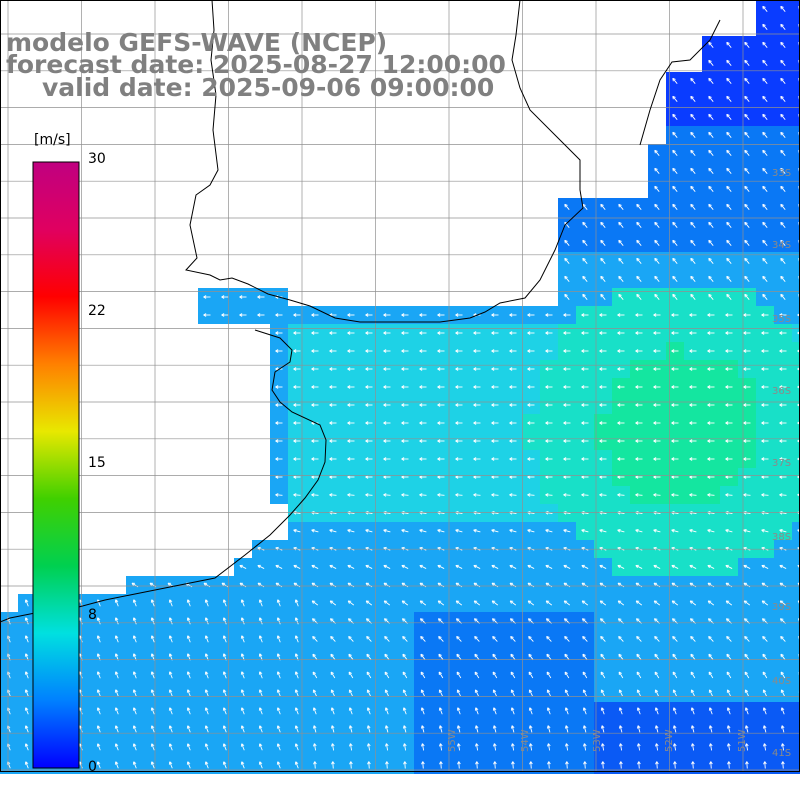 The height and width of the screenshot is (800, 800). Describe the element at coordinates (597, 740) in the screenshot. I see `longitude-label: 53W` at that location.